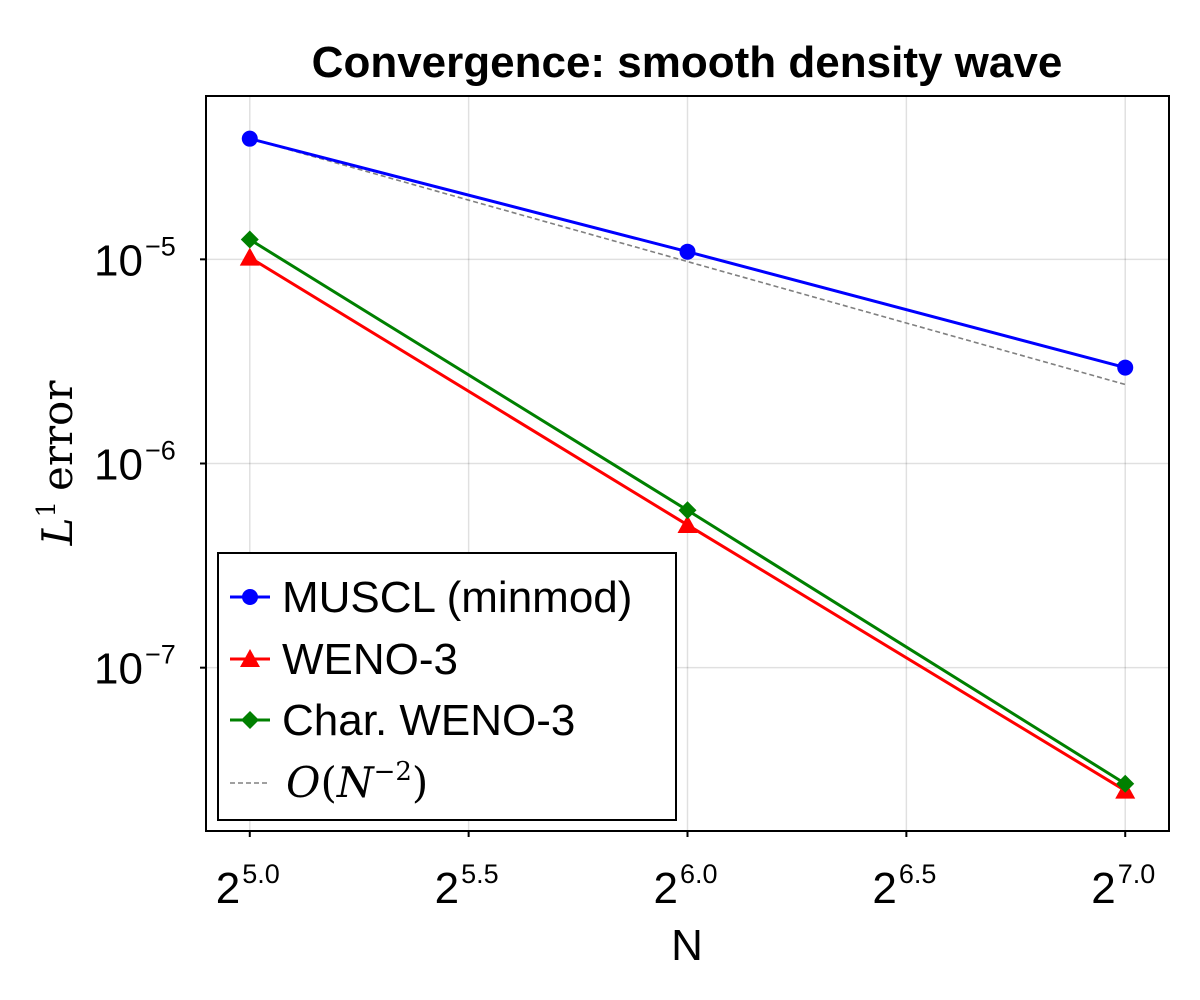  I want to click on legend: MUSCL (minmod) WENO-3 Char. WENO-3 O(N−2), so click(447, 686).